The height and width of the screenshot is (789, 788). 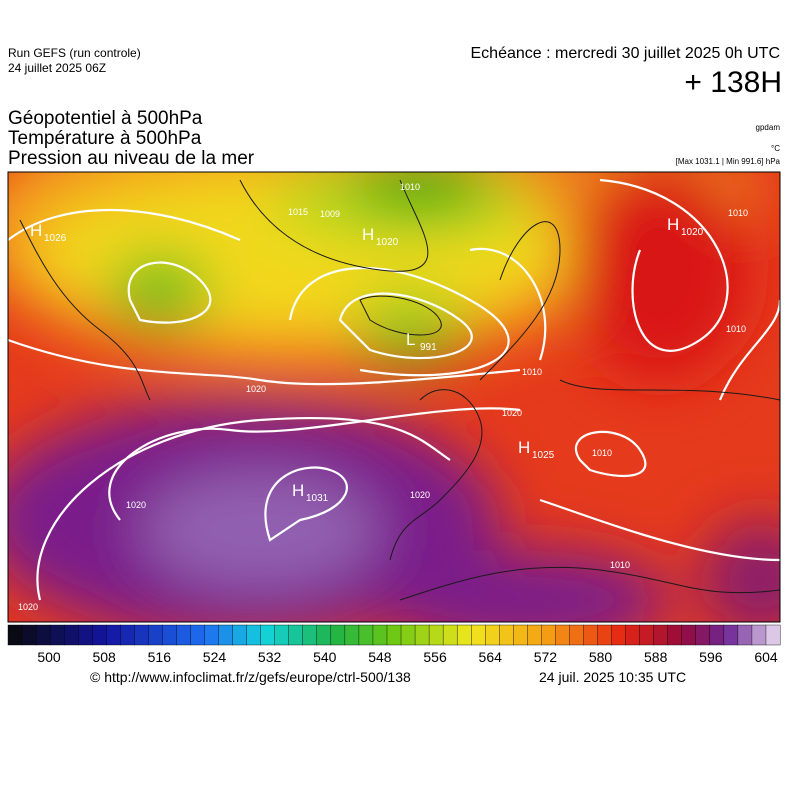 I want to click on title-line: Pression au niveau de la mer, so click(x=131, y=158).